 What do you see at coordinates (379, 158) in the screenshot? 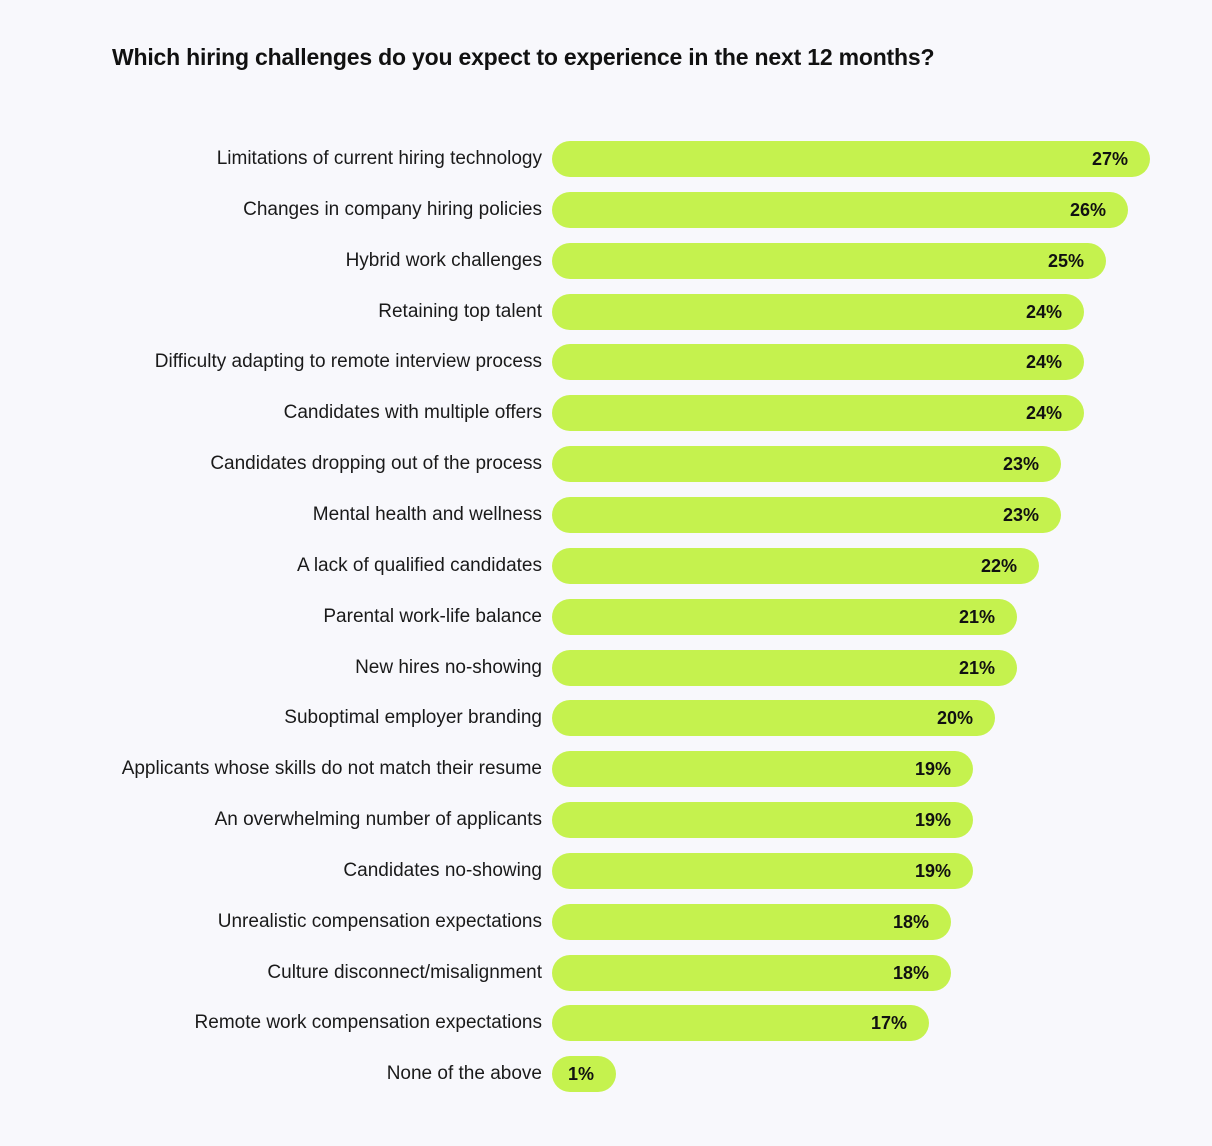
I see `category-label: Limitations of current hiring technology` at bounding box center [379, 158].